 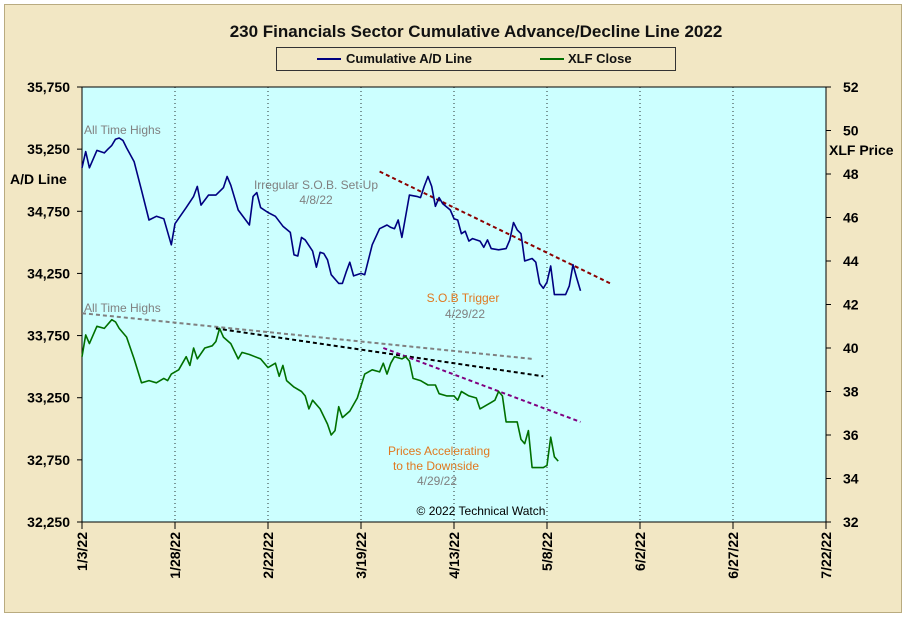 What do you see at coordinates (122, 308) in the screenshot?
I see `annotation-ath2: All Time Highs` at bounding box center [122, 308].